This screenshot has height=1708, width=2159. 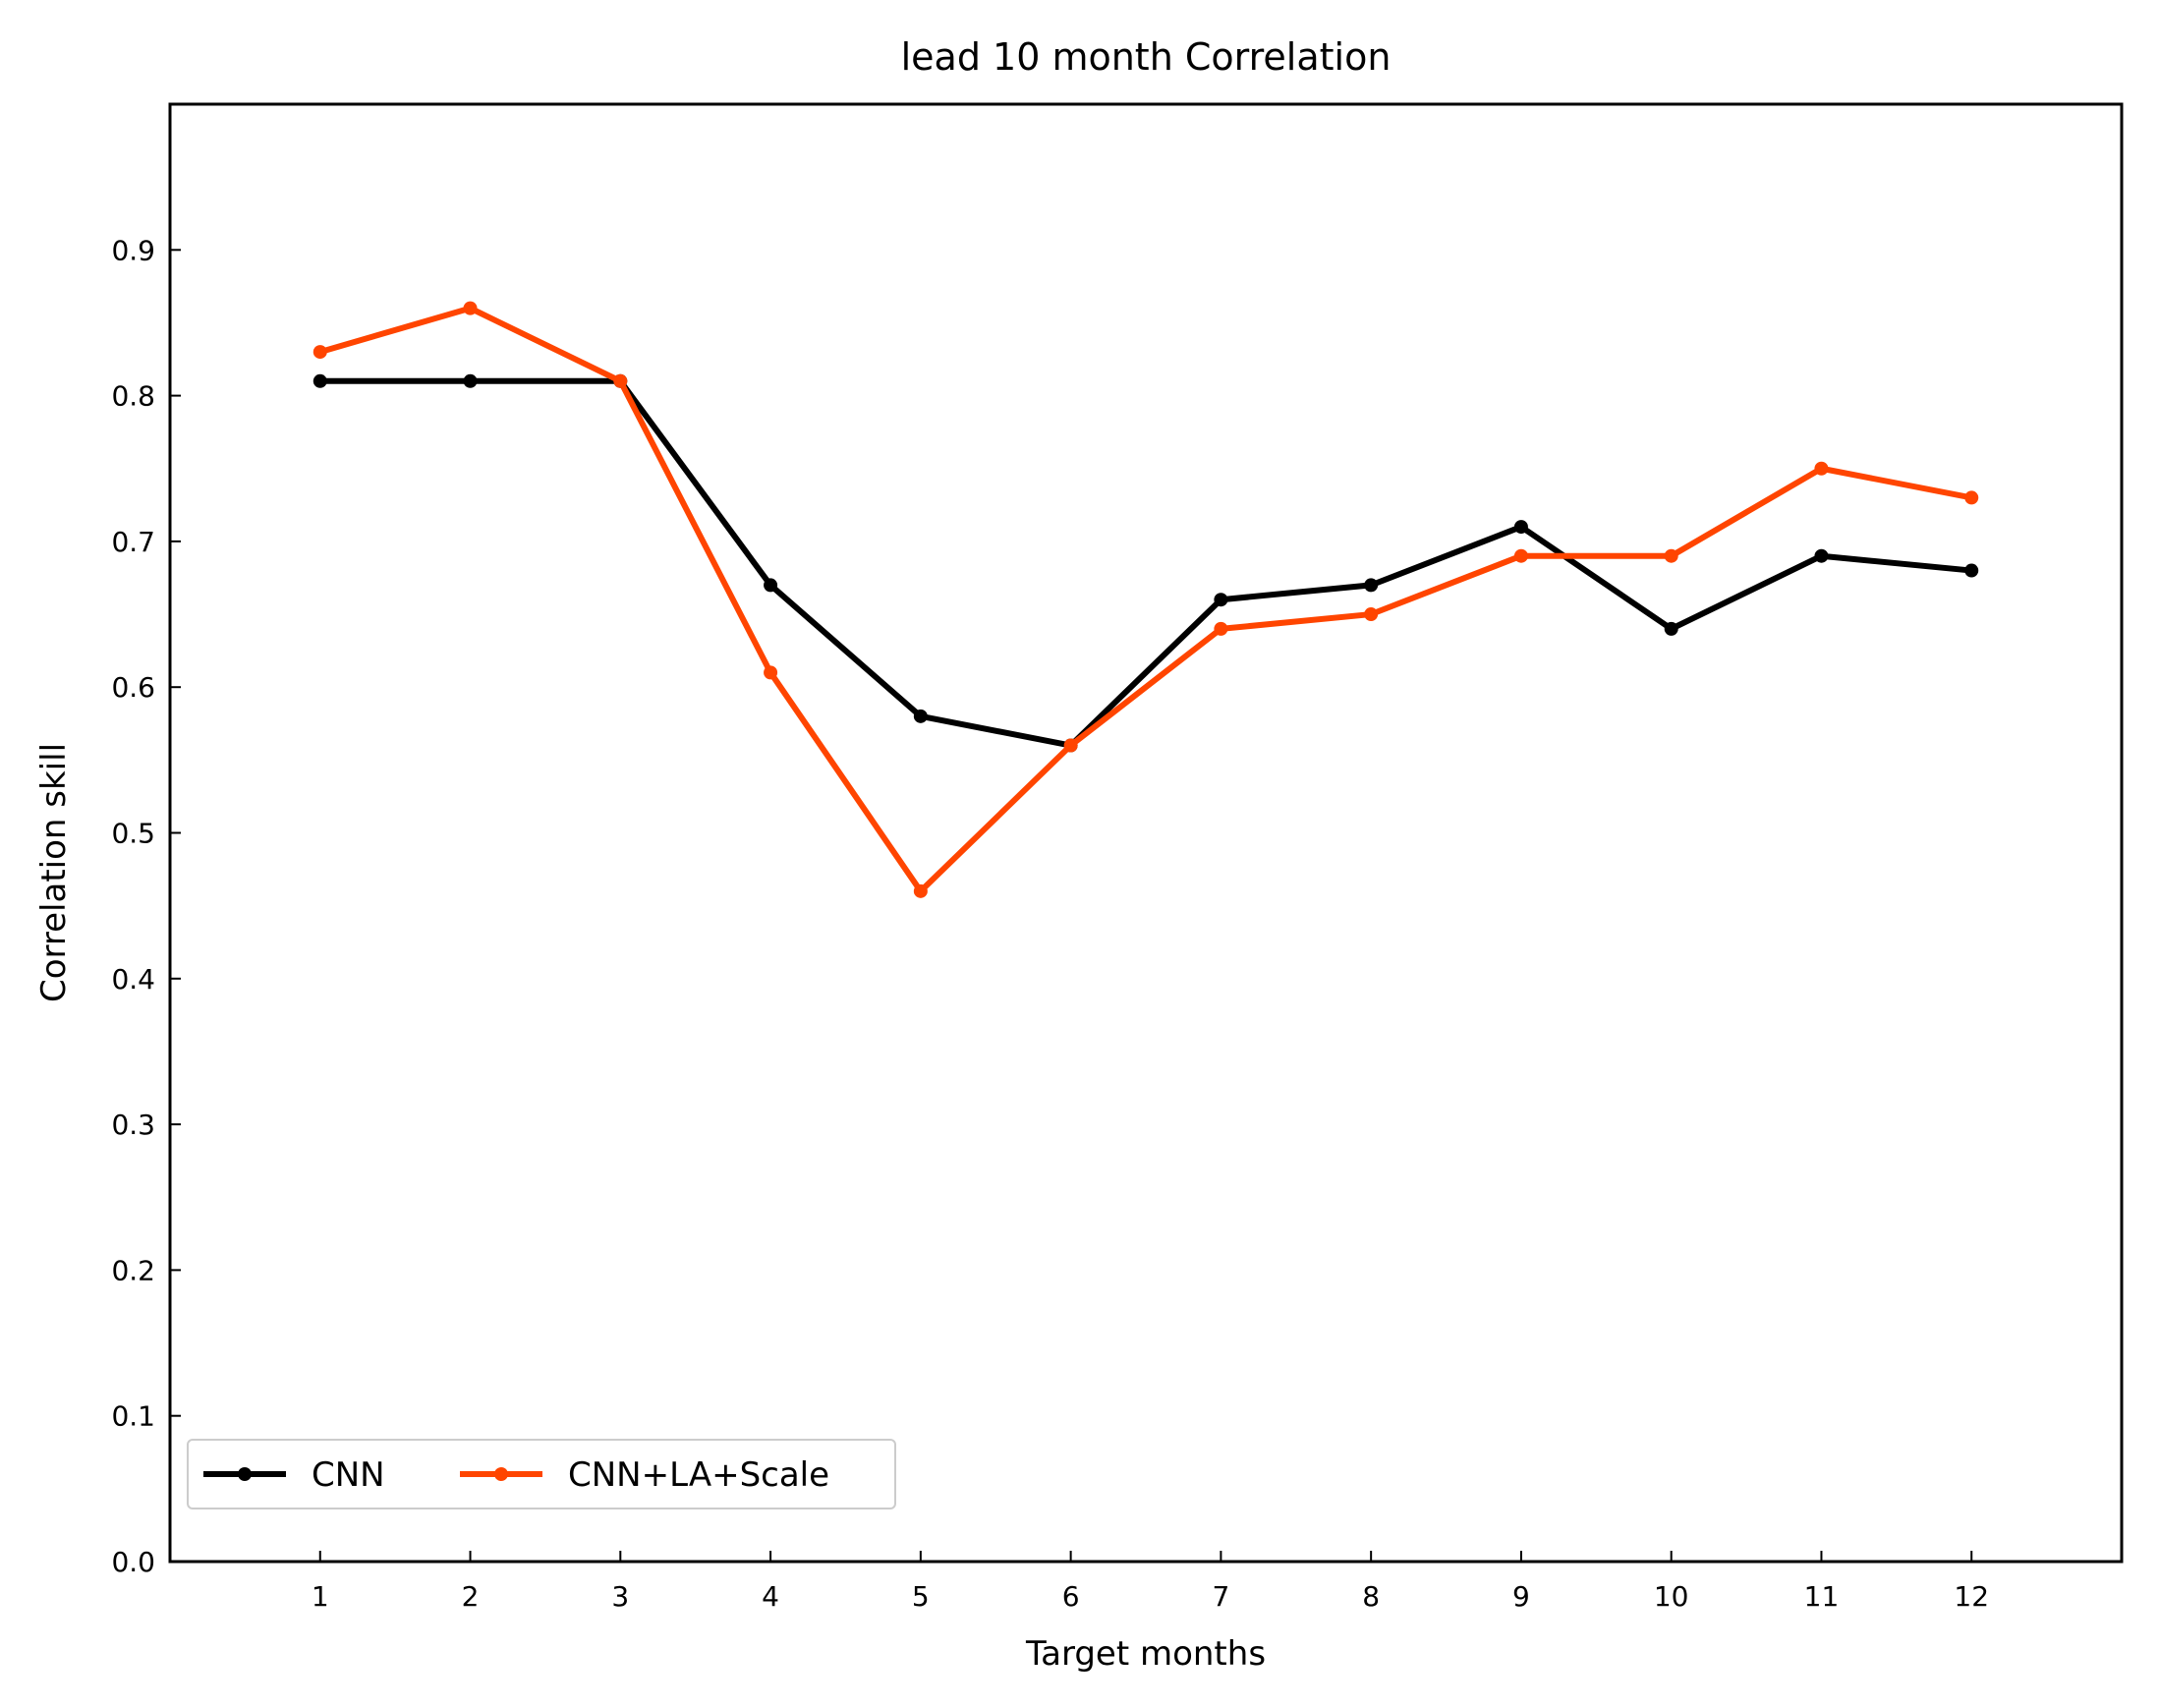 What do you see at coordinates (620, 1596) in the screenshot?
I see `x-tick-label: 3` at bounding box center [620, 1596].